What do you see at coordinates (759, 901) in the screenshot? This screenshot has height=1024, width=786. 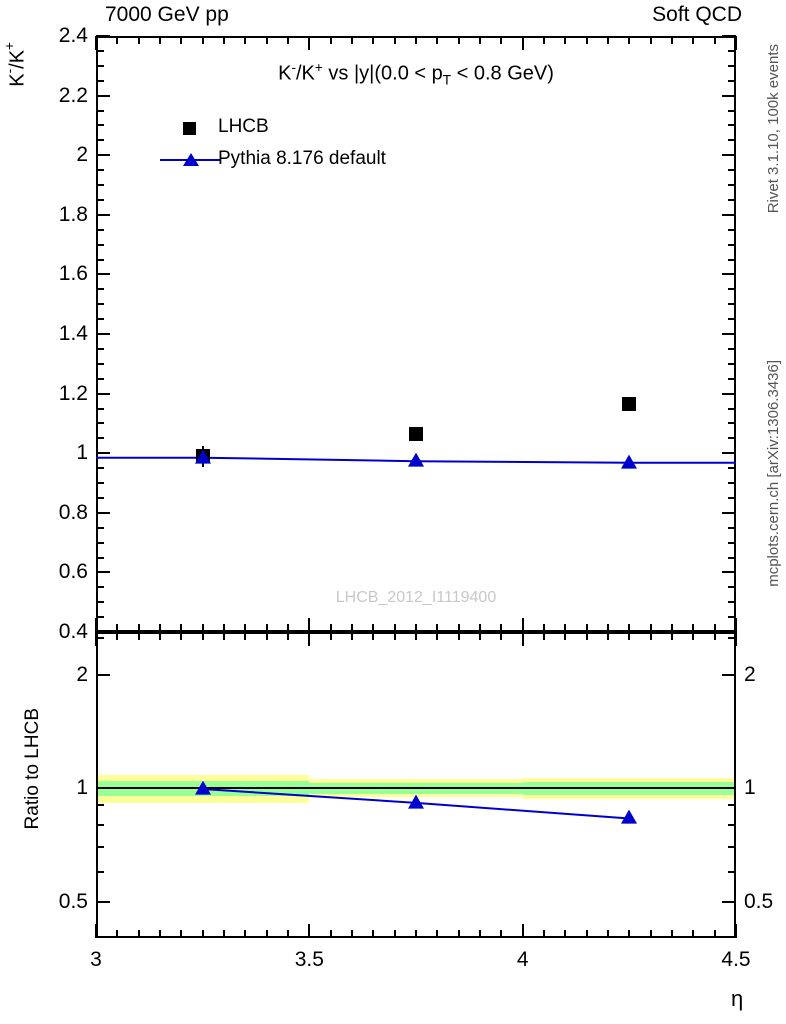 I see `ratio-ytick-label-right: 0.5` at bounding box center [759, 901].